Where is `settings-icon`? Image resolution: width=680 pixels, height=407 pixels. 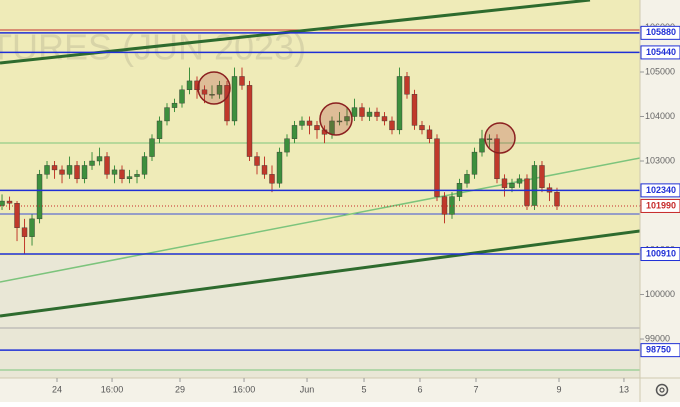
settings-icon is located at coordinates (662, 390).